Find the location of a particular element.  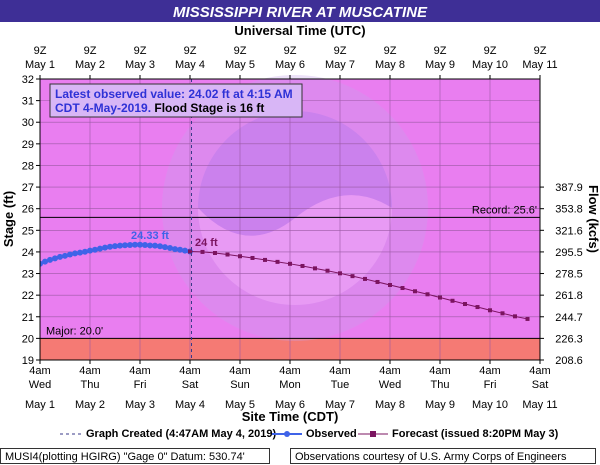

top-tick-date: May 5 is located at coordinates (240, 65).